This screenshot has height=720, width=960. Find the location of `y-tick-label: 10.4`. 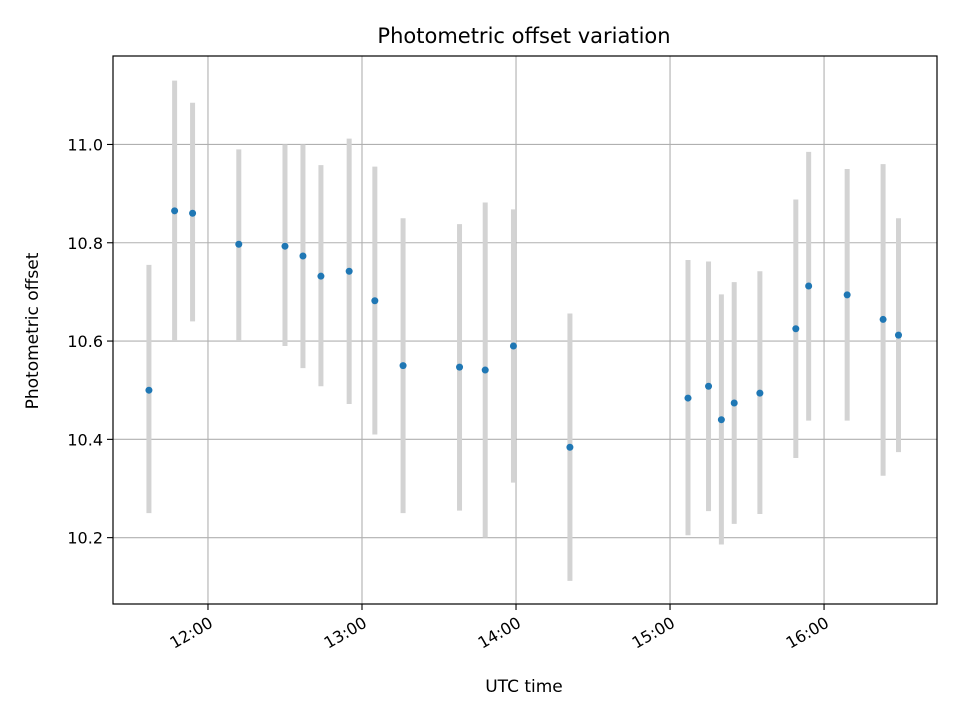

y-tick-label: 10.4 is located at coordinates (85, 439).